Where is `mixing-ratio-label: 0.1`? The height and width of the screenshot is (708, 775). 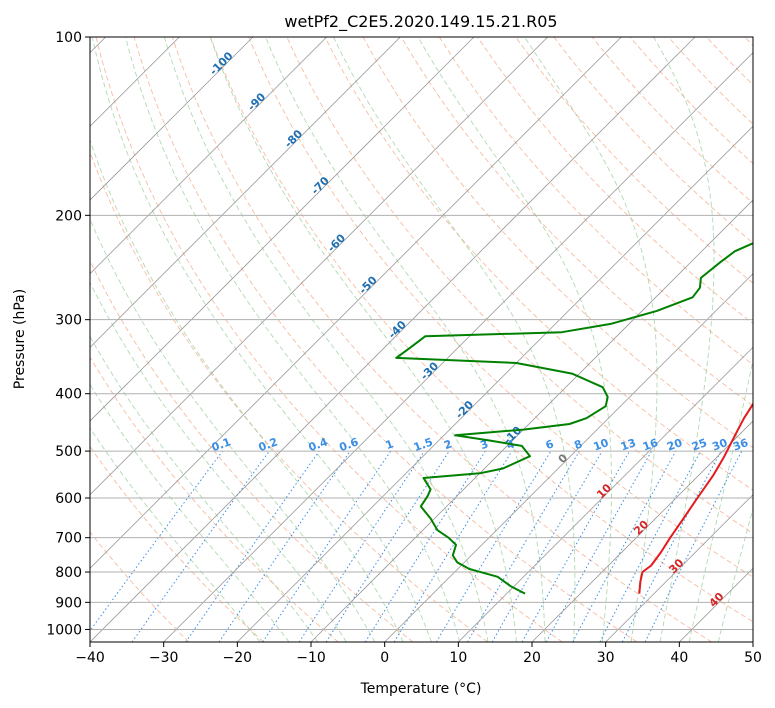
mixing-ratio-label: 0.1 is located at coordinates (221, 444).